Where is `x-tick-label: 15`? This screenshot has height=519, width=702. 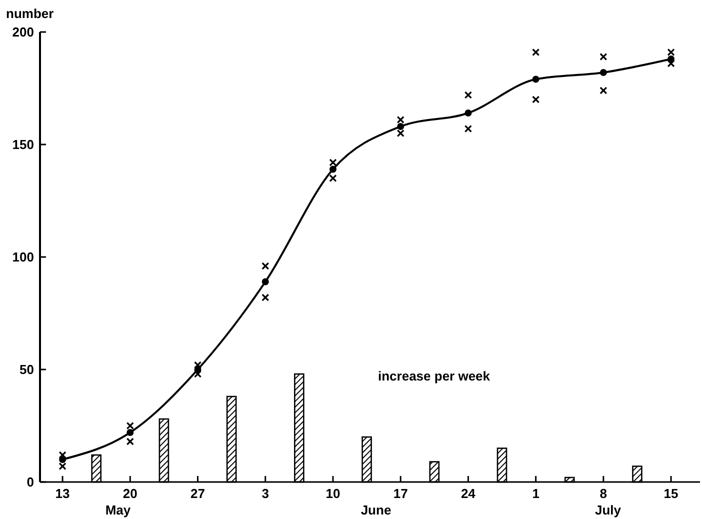
x-tick-label: 15 is located at coordinates (671, 493).